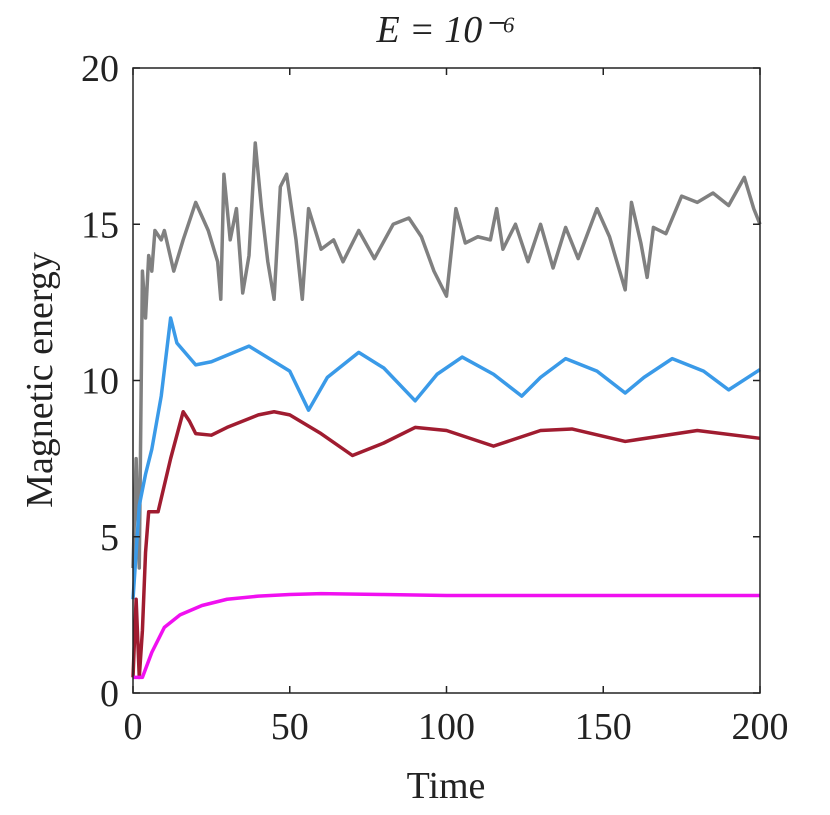 The image size is (830, 815). What do you see at coordinates (109, 694) in the screenshot?
I see `y-tick-label: 0` at bounding box center [109, 694].